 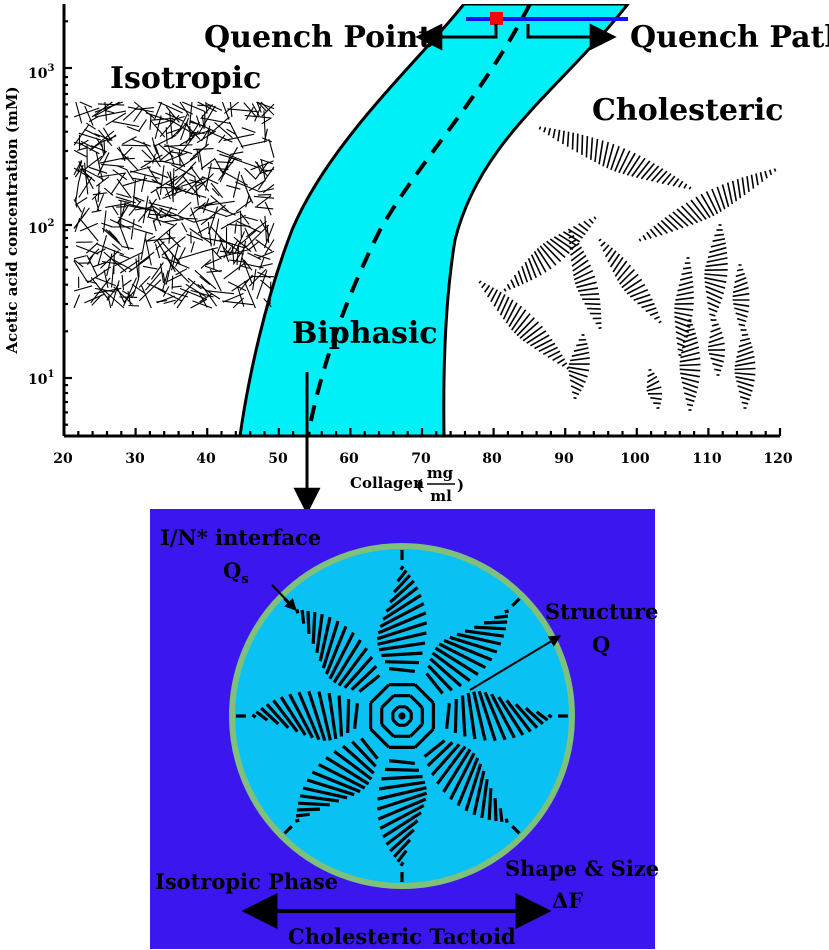 I want to click on x-axis-title: Collagen ( mg ml ), so click(x=407, y=484).